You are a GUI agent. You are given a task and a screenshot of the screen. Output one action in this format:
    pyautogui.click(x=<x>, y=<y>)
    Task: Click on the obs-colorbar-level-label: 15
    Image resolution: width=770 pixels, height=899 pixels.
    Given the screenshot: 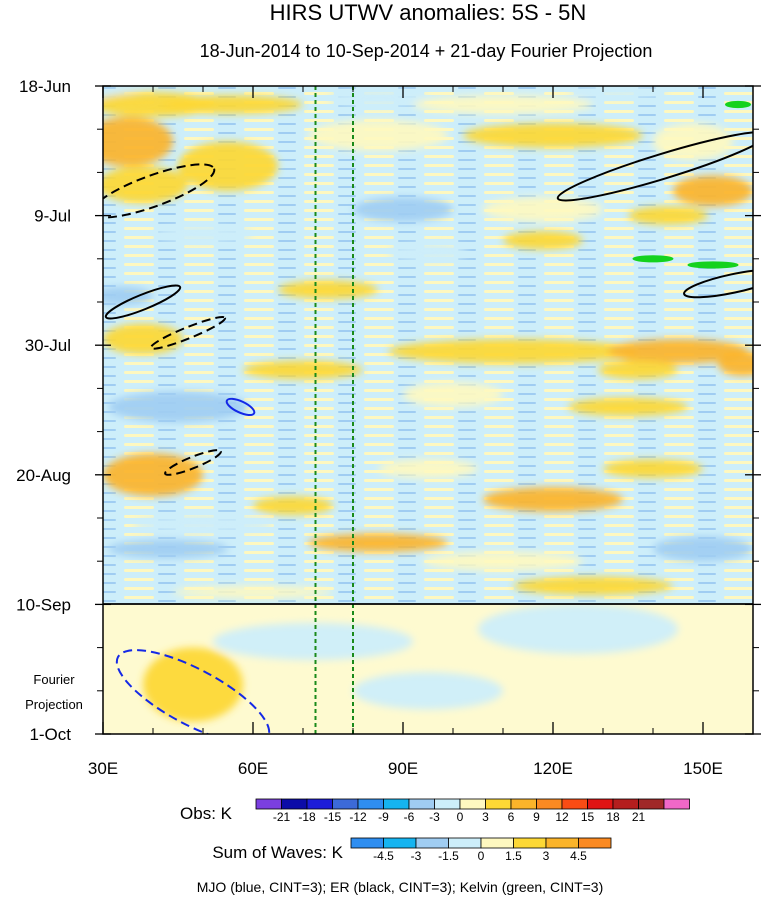 What is the action you would take?
    pyautogui.click(x=588, y=817)
    